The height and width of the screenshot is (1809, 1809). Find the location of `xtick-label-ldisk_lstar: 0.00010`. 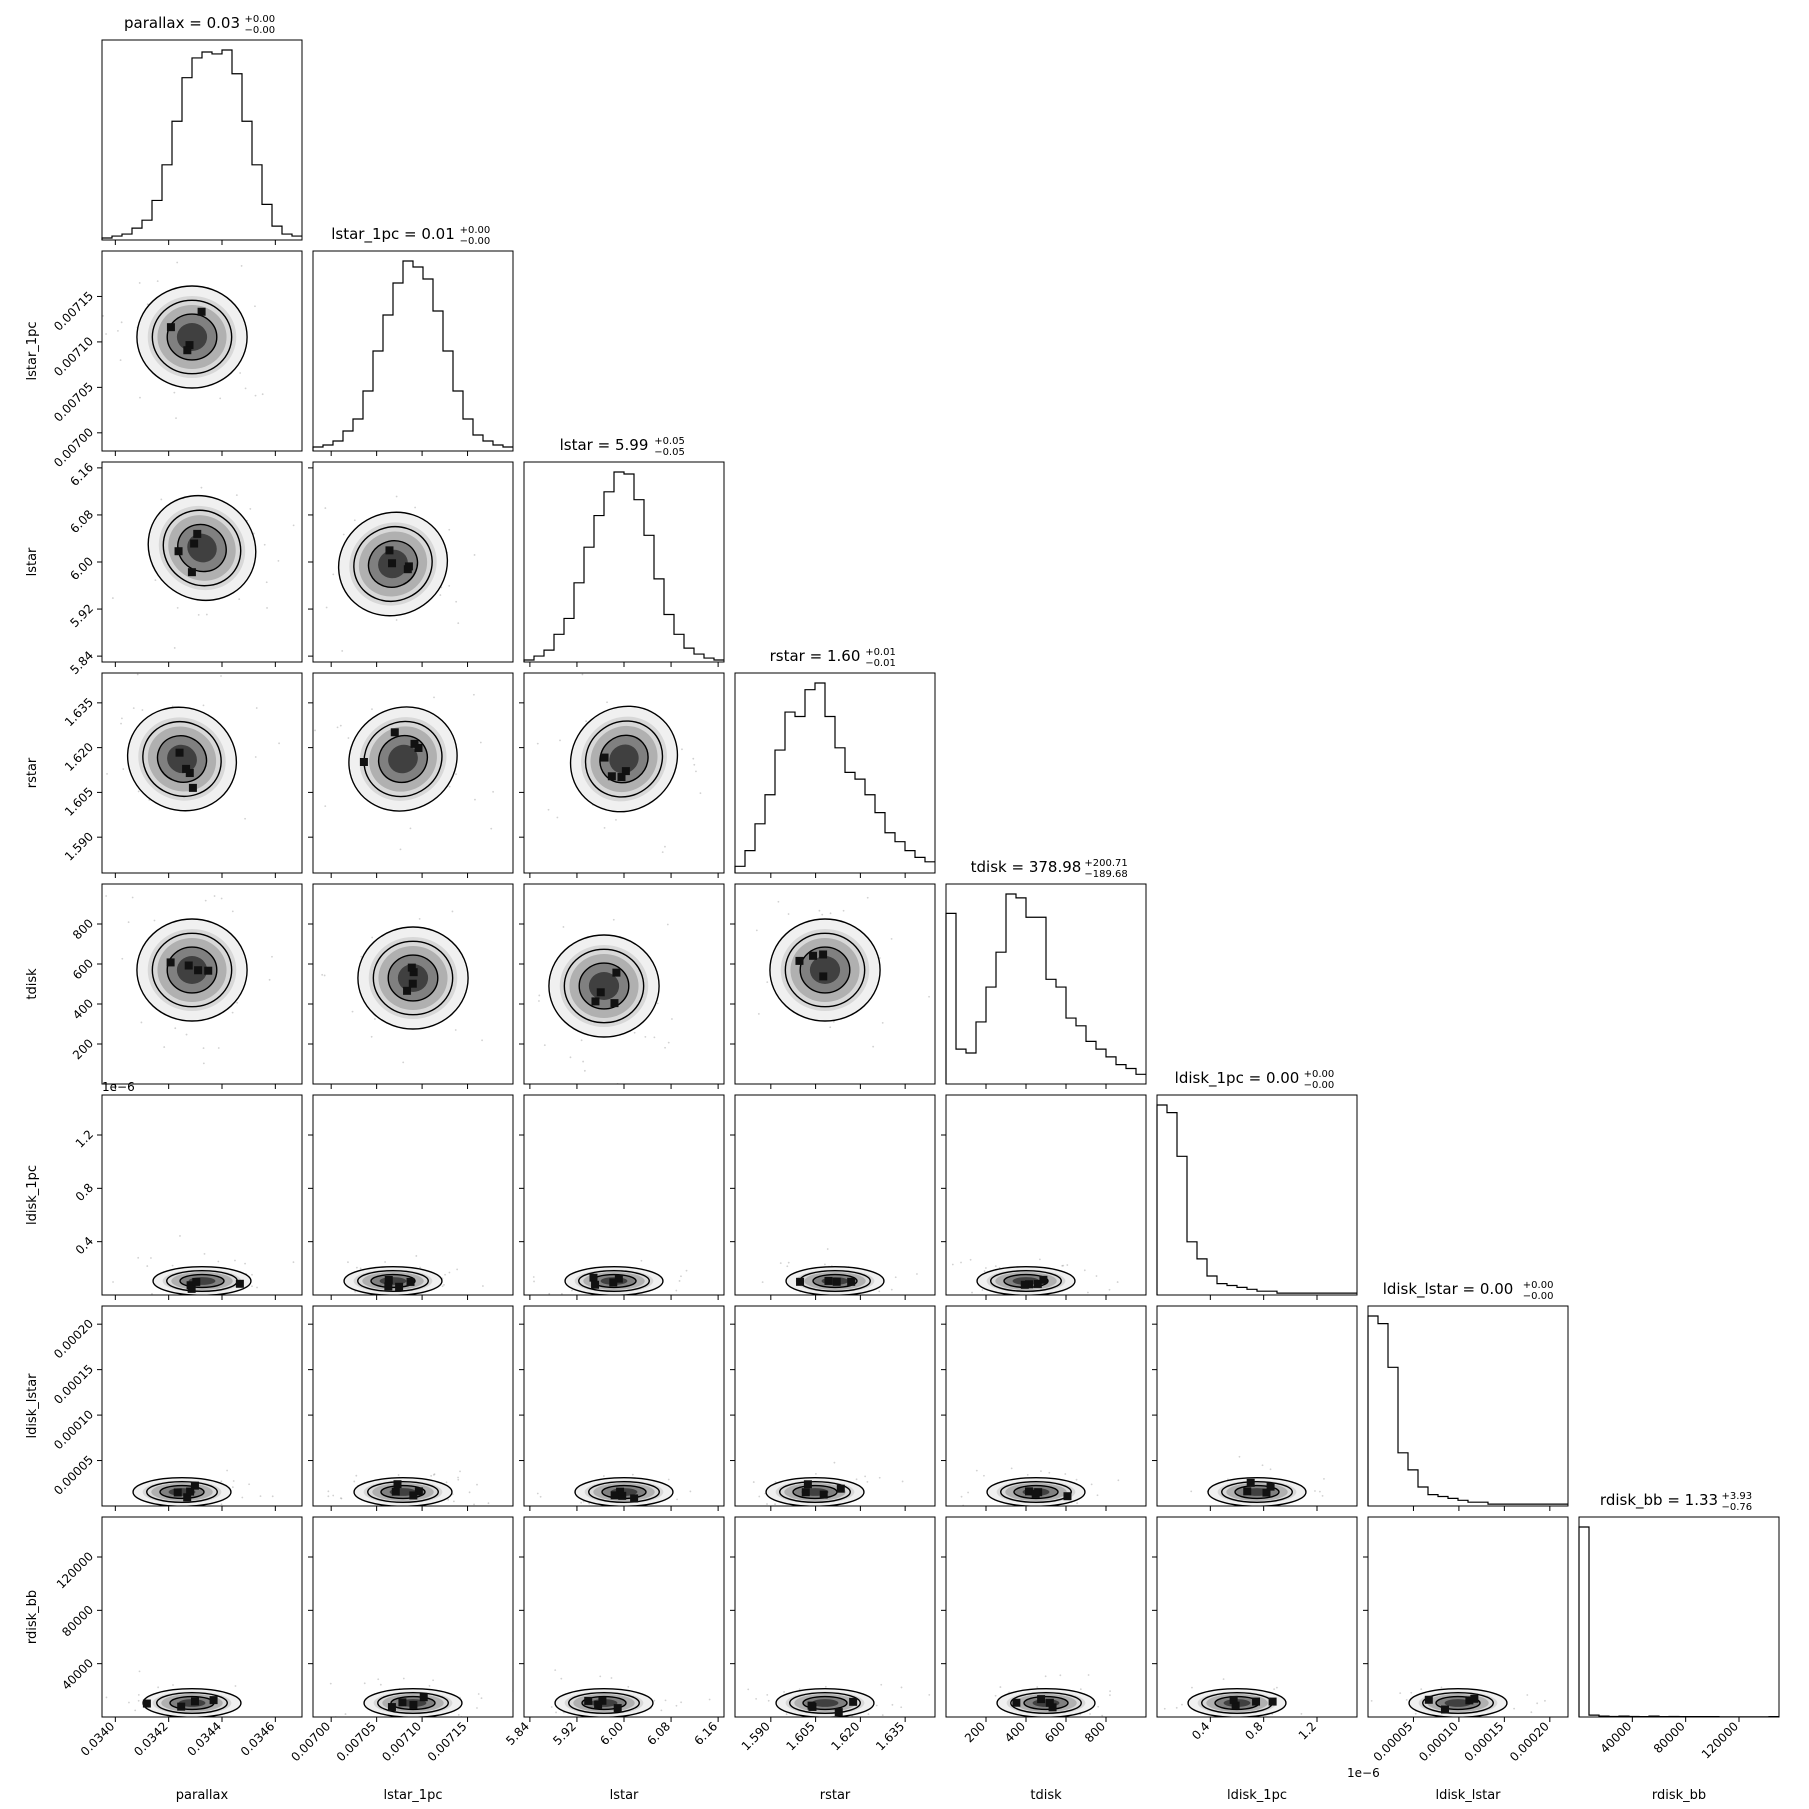

xtick-label-ldisk_lstar: 0.00010 is located at coordinates (1438, 1741).